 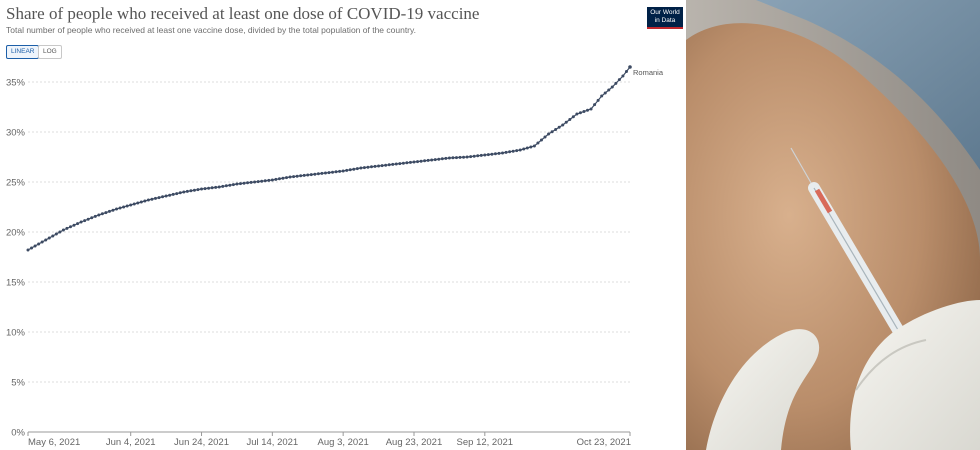 I want to click on right-gloved-hand, so click(x=915, y=375).